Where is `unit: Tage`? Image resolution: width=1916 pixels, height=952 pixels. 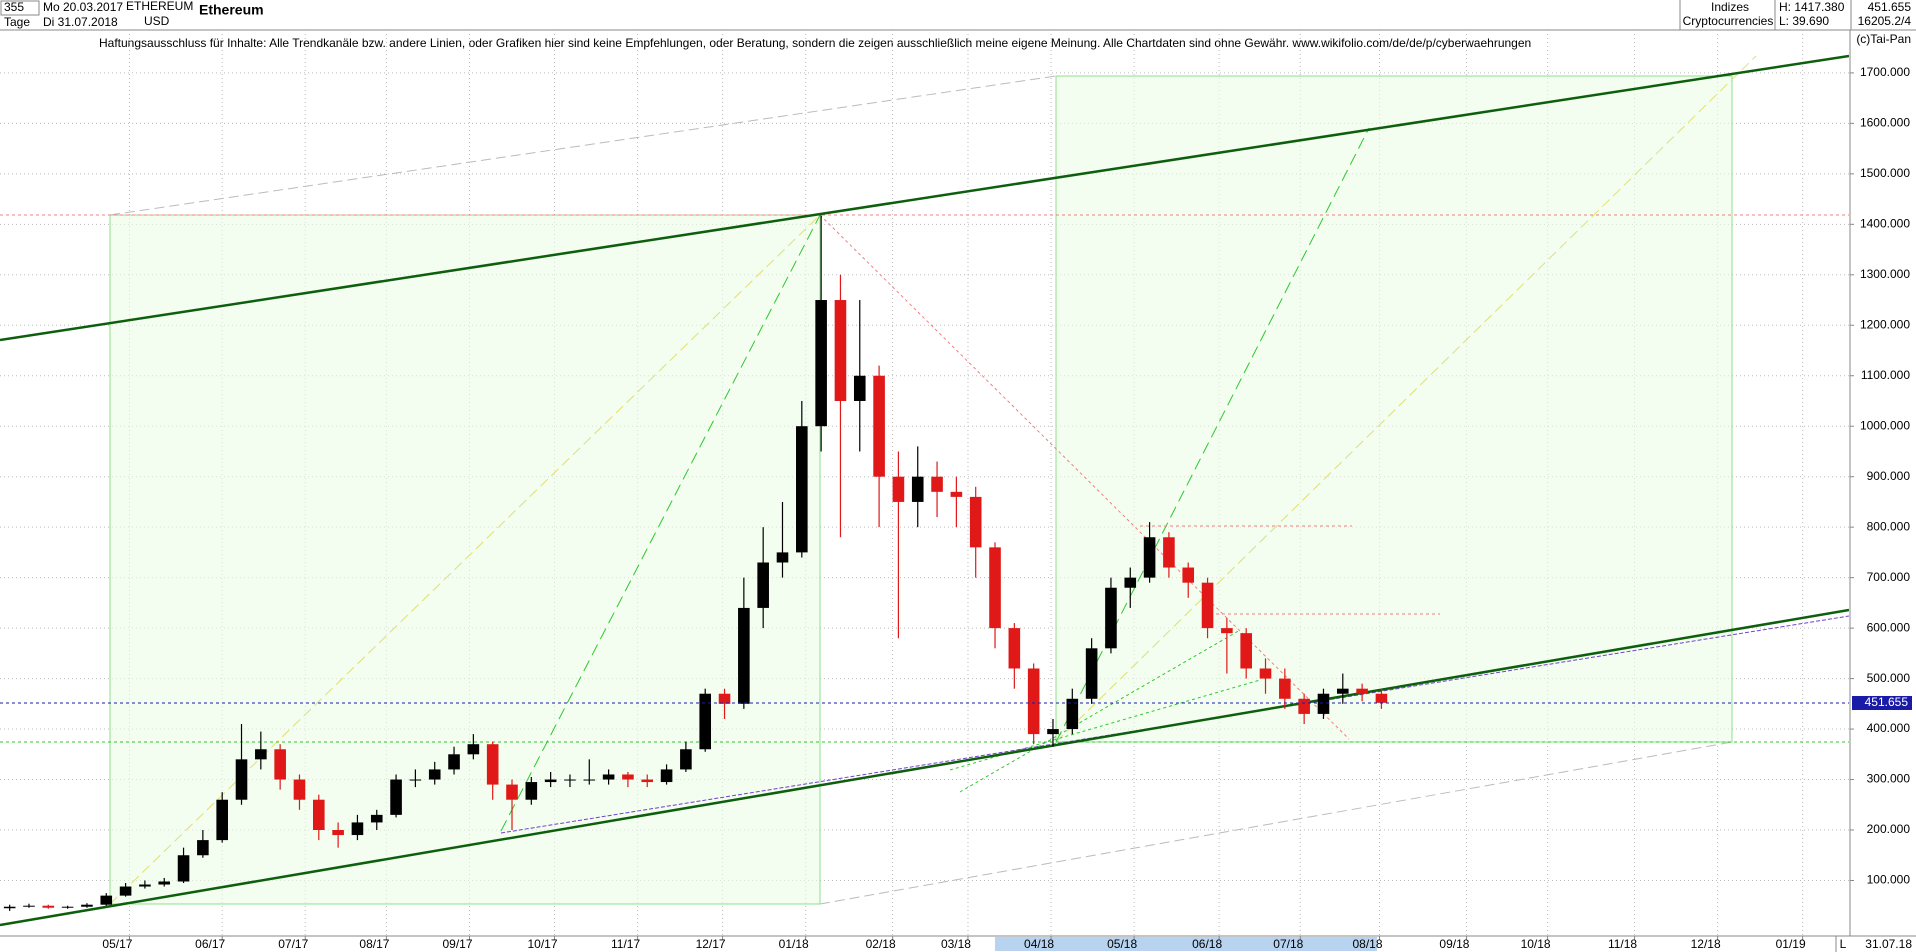 unit: Tage is located at coordinates (17, 22).